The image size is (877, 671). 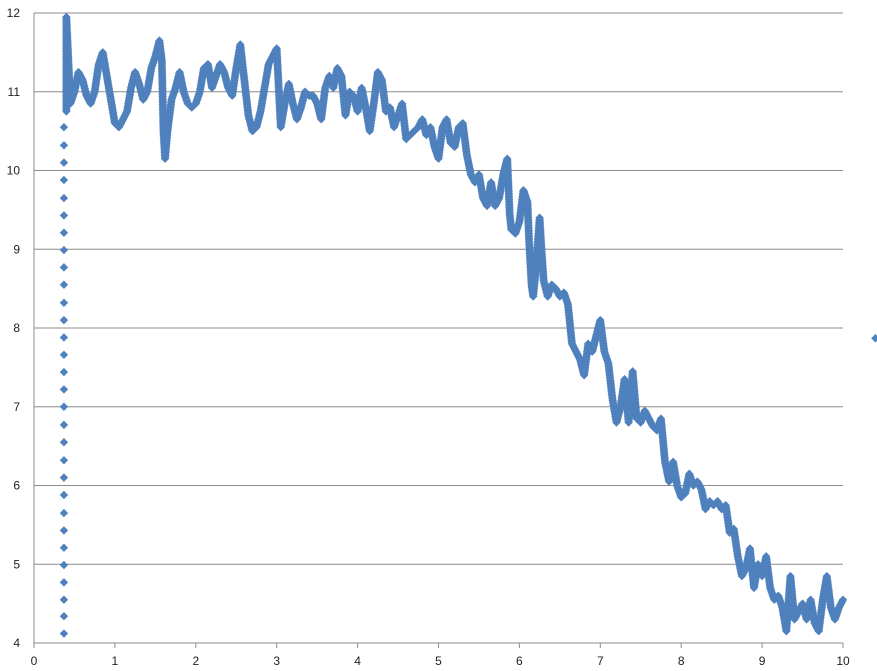 I want to click on x-tick-label: 8, so click(x=681, y=661).